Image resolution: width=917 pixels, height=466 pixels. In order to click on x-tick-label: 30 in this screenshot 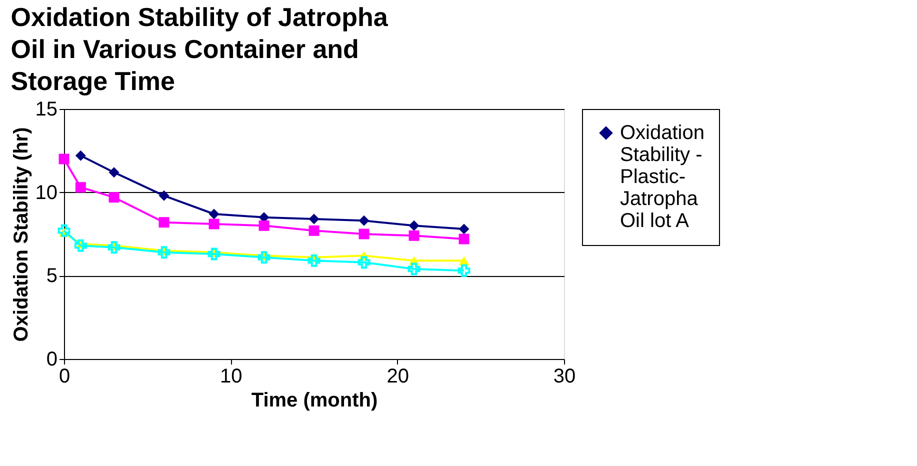, I will do `click(564, 377)`.